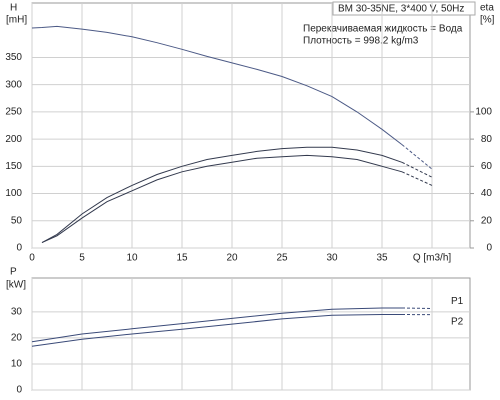 The image size is (500, 400). I want to click on x-tick-label: 35, so click(382, 258).